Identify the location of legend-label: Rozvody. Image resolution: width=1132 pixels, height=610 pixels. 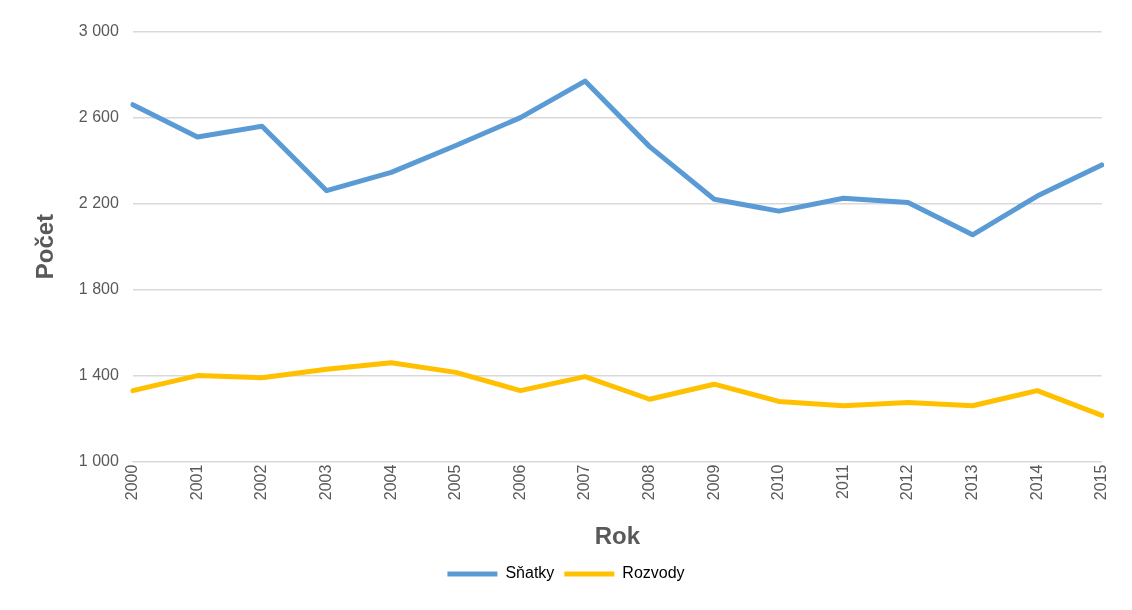
(653, 573).